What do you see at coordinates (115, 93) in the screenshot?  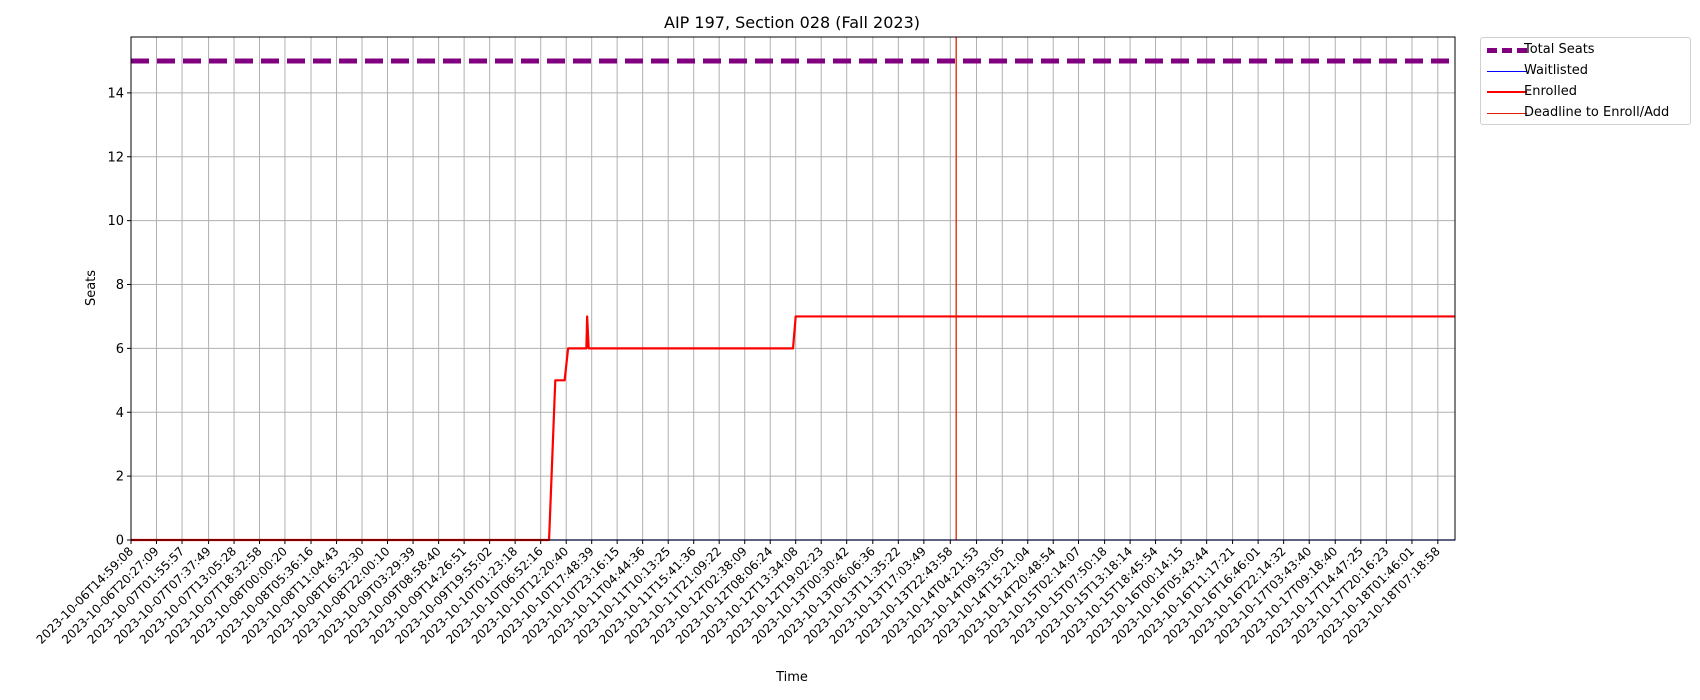 I see `y-tick-label: 14` at bounding box center [115, 93].